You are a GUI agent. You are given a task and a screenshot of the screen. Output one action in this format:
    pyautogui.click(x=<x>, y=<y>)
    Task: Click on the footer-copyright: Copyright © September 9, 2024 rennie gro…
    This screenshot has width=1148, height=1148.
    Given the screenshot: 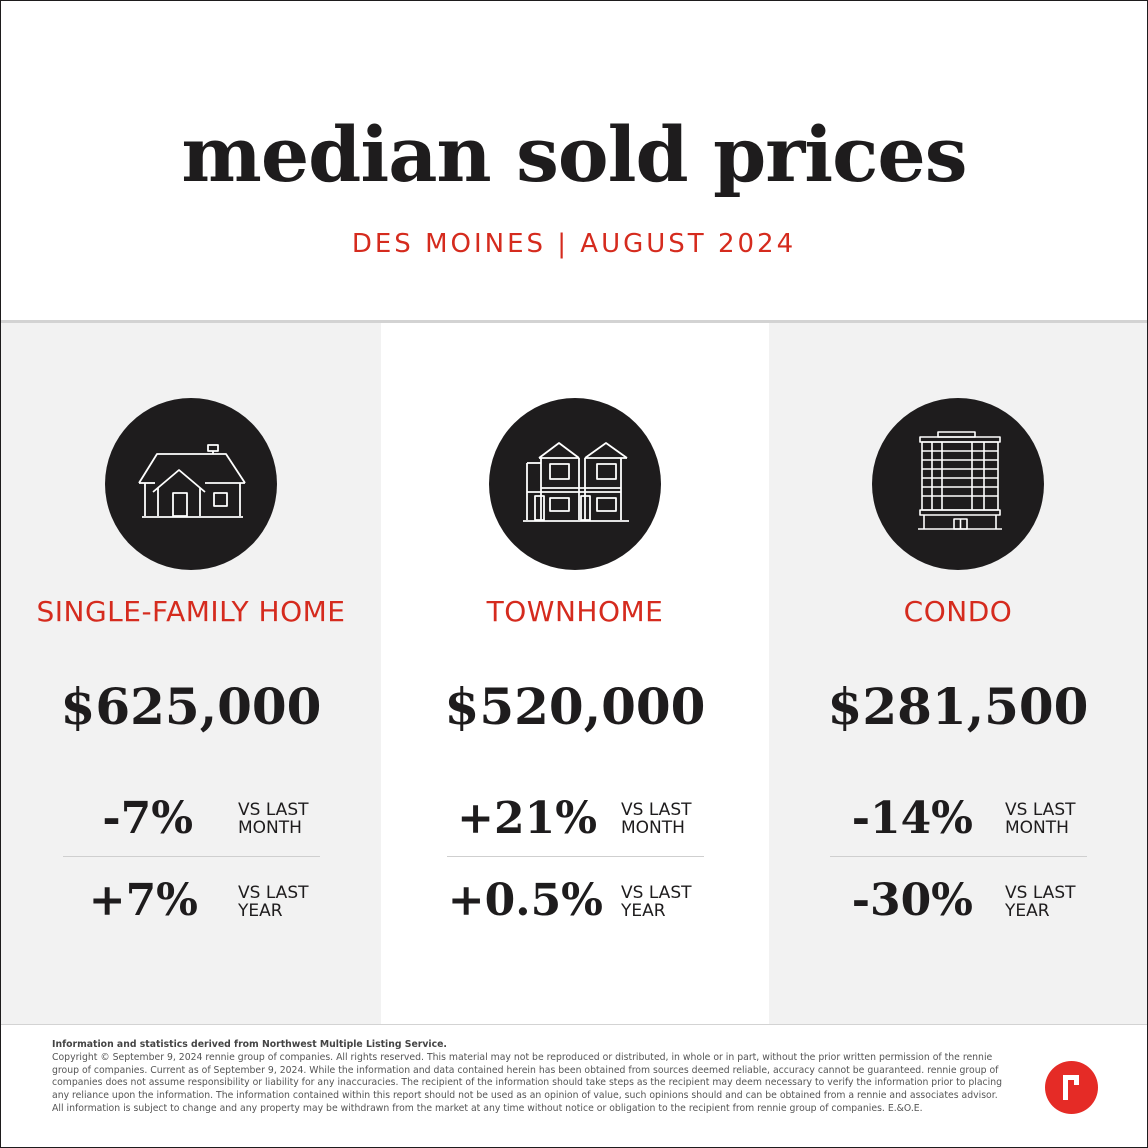 What is the action you would take?
    pyautogui.click(x=527, y=1082)
    